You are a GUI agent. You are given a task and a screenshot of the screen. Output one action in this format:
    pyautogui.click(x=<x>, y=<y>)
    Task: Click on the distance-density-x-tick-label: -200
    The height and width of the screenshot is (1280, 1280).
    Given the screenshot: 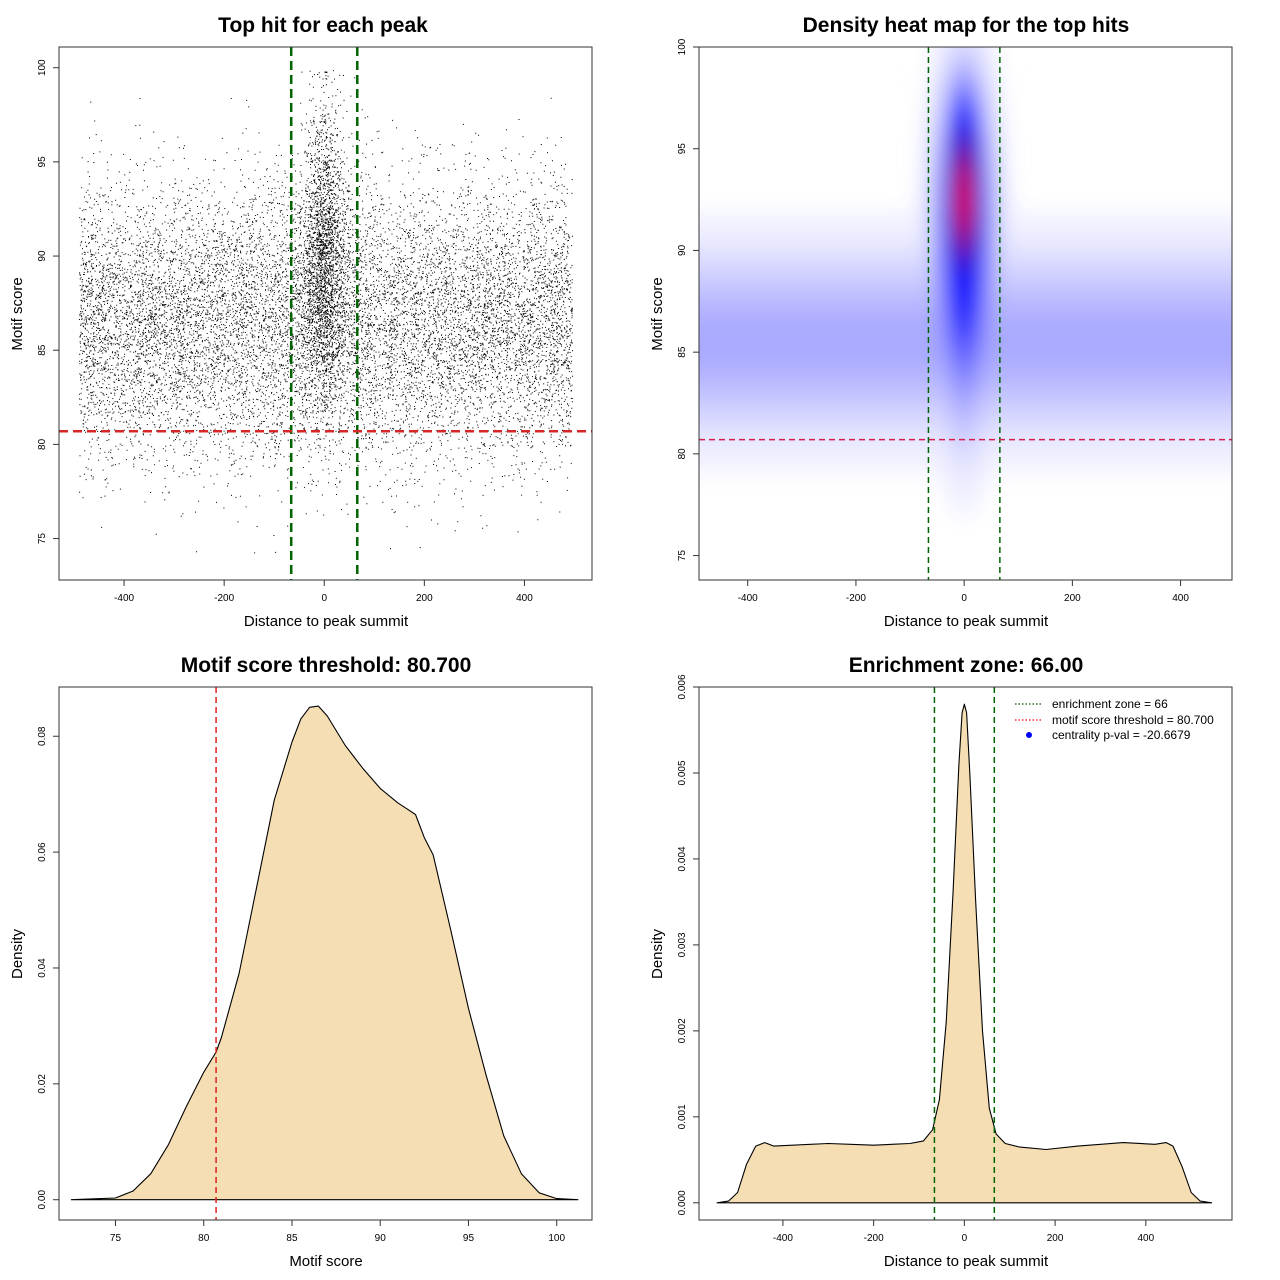 What is the action you would take?
    pyautogui.click(x=874, y=1238)
    